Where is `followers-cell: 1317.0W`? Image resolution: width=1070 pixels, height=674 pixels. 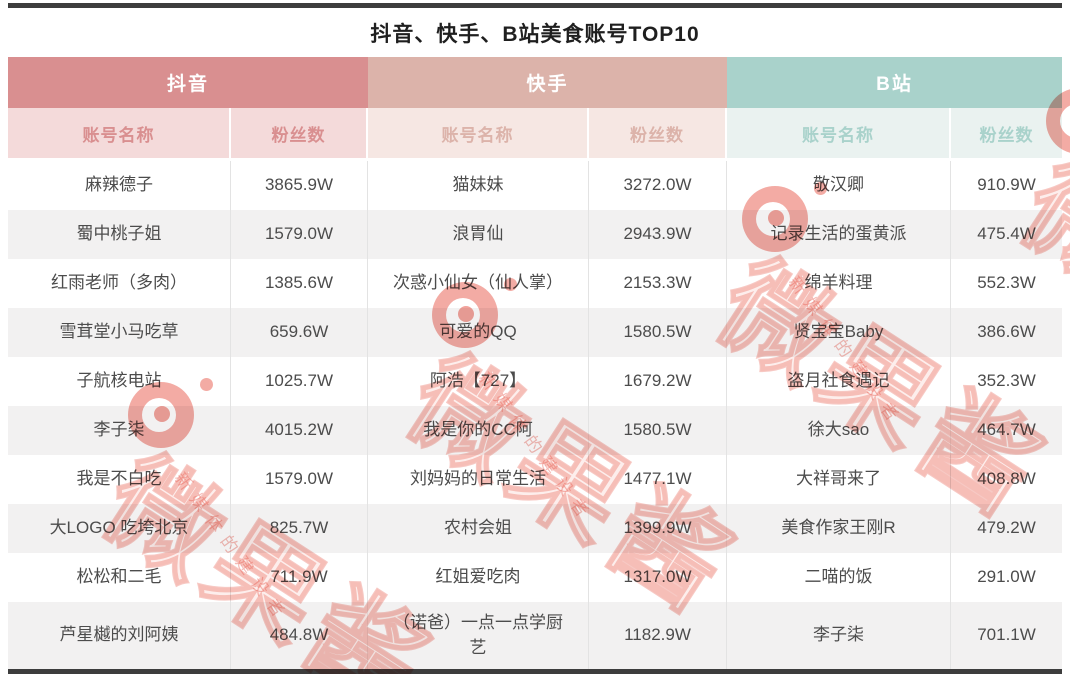 followers-cell: 1317.0W is located at coordinates (658, 577).